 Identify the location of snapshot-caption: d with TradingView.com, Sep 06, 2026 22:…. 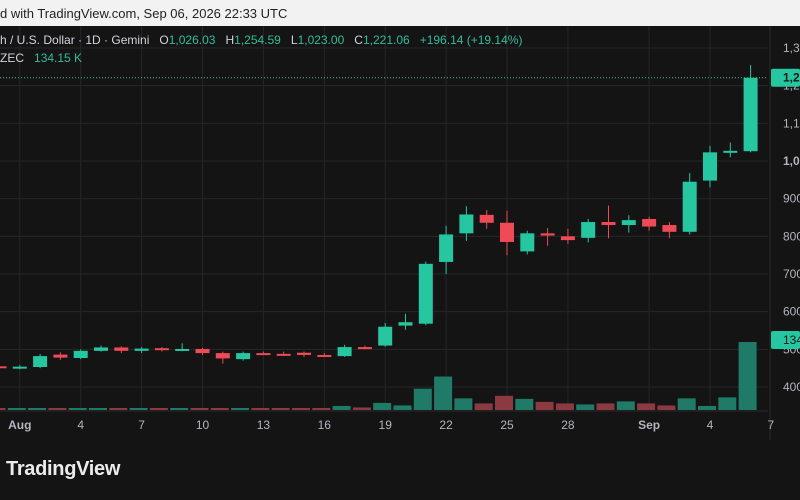
(144, 13).